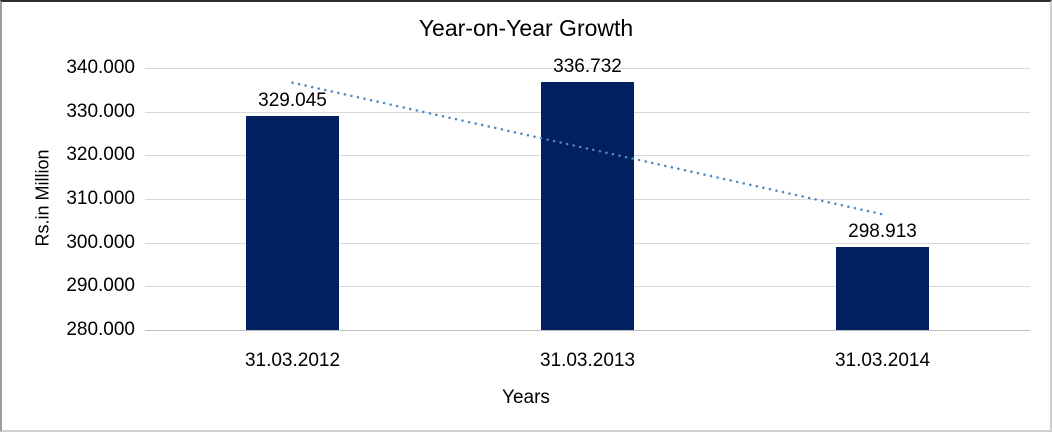  I want to click on x-axis-line, so click(587, 330).